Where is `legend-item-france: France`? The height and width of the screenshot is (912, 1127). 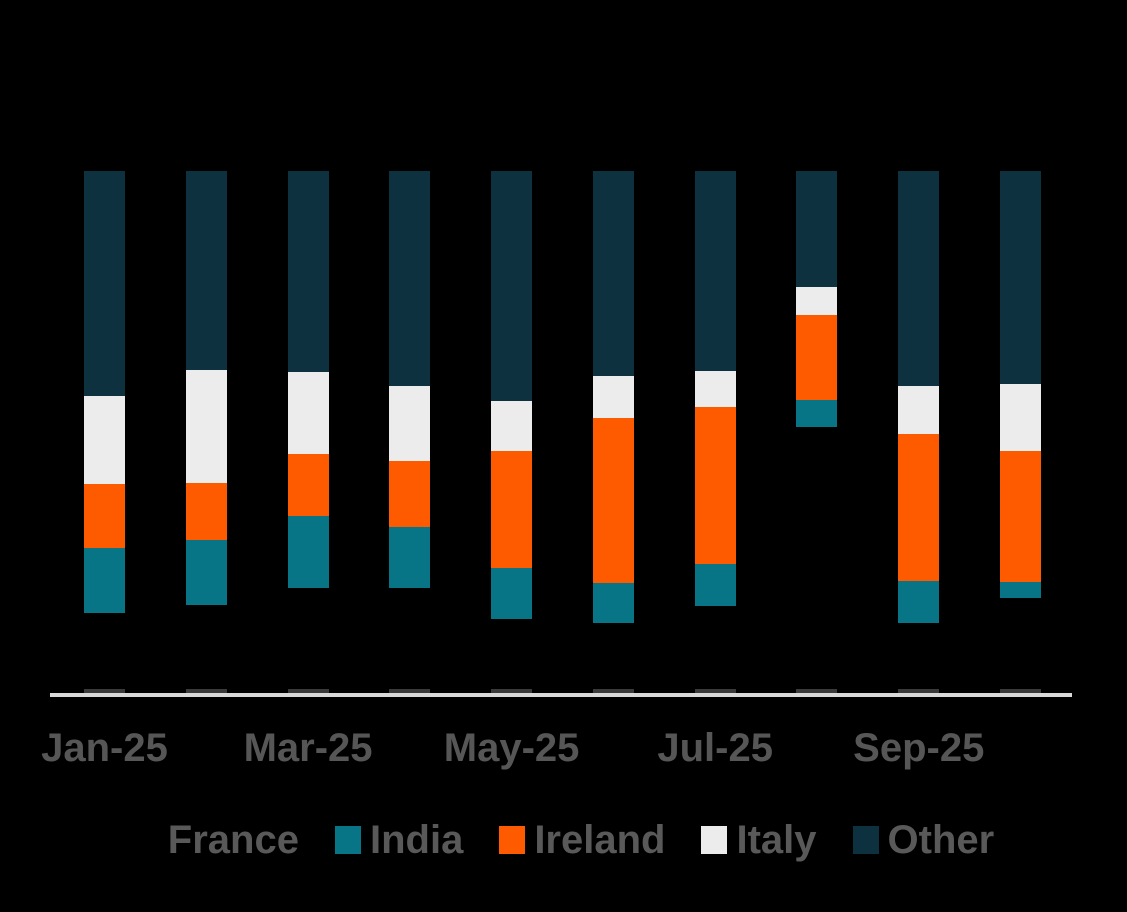
legend-item-france: France is located at coordinates (215, 840).